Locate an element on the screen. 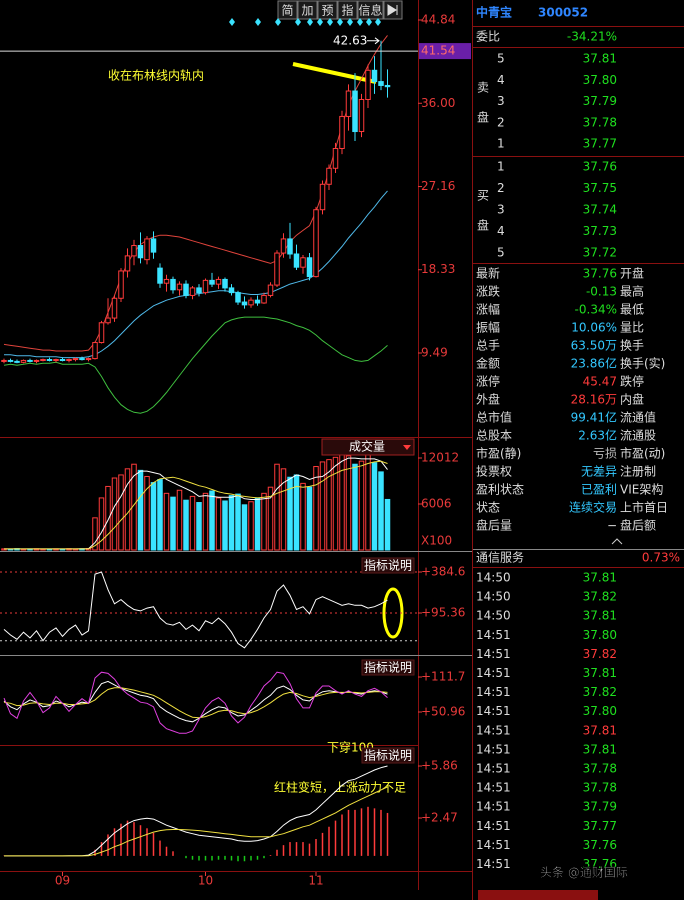  ask-price: 37.81 is located at coordinates (600, 59).